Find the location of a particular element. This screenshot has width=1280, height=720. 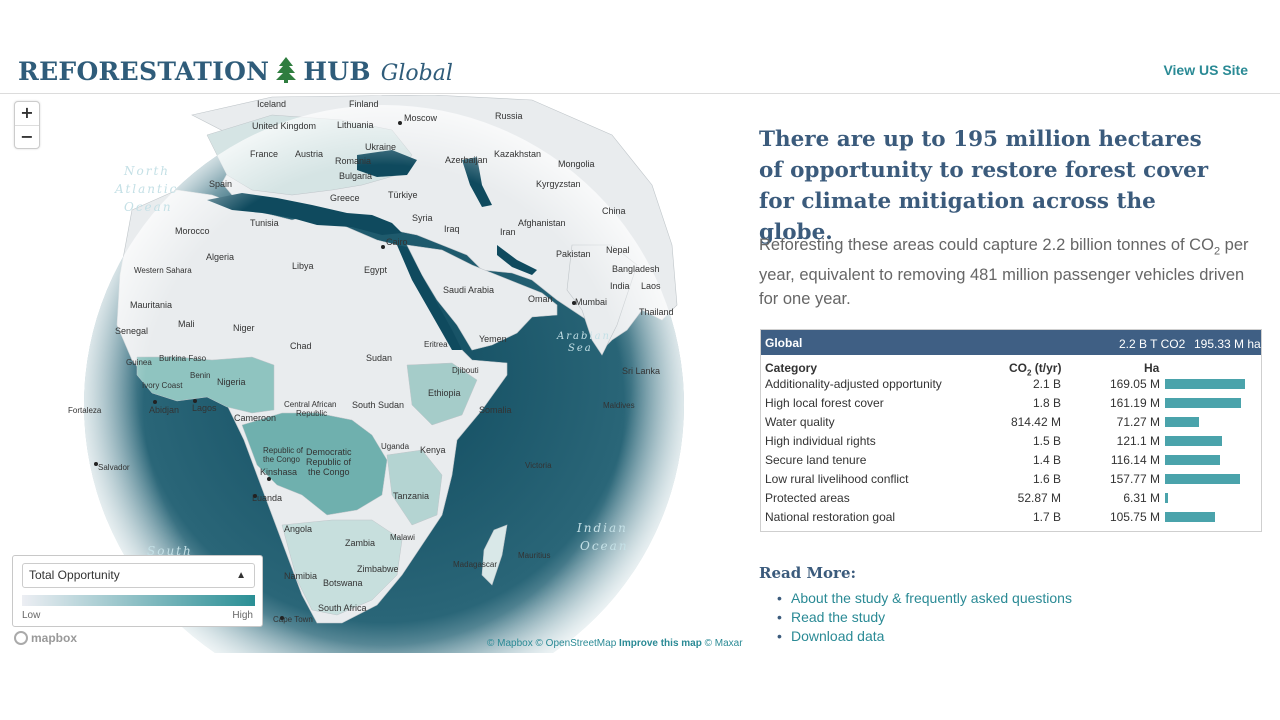

label-north-atlantic-2: Atlantic is located at coordinates (146, 189).